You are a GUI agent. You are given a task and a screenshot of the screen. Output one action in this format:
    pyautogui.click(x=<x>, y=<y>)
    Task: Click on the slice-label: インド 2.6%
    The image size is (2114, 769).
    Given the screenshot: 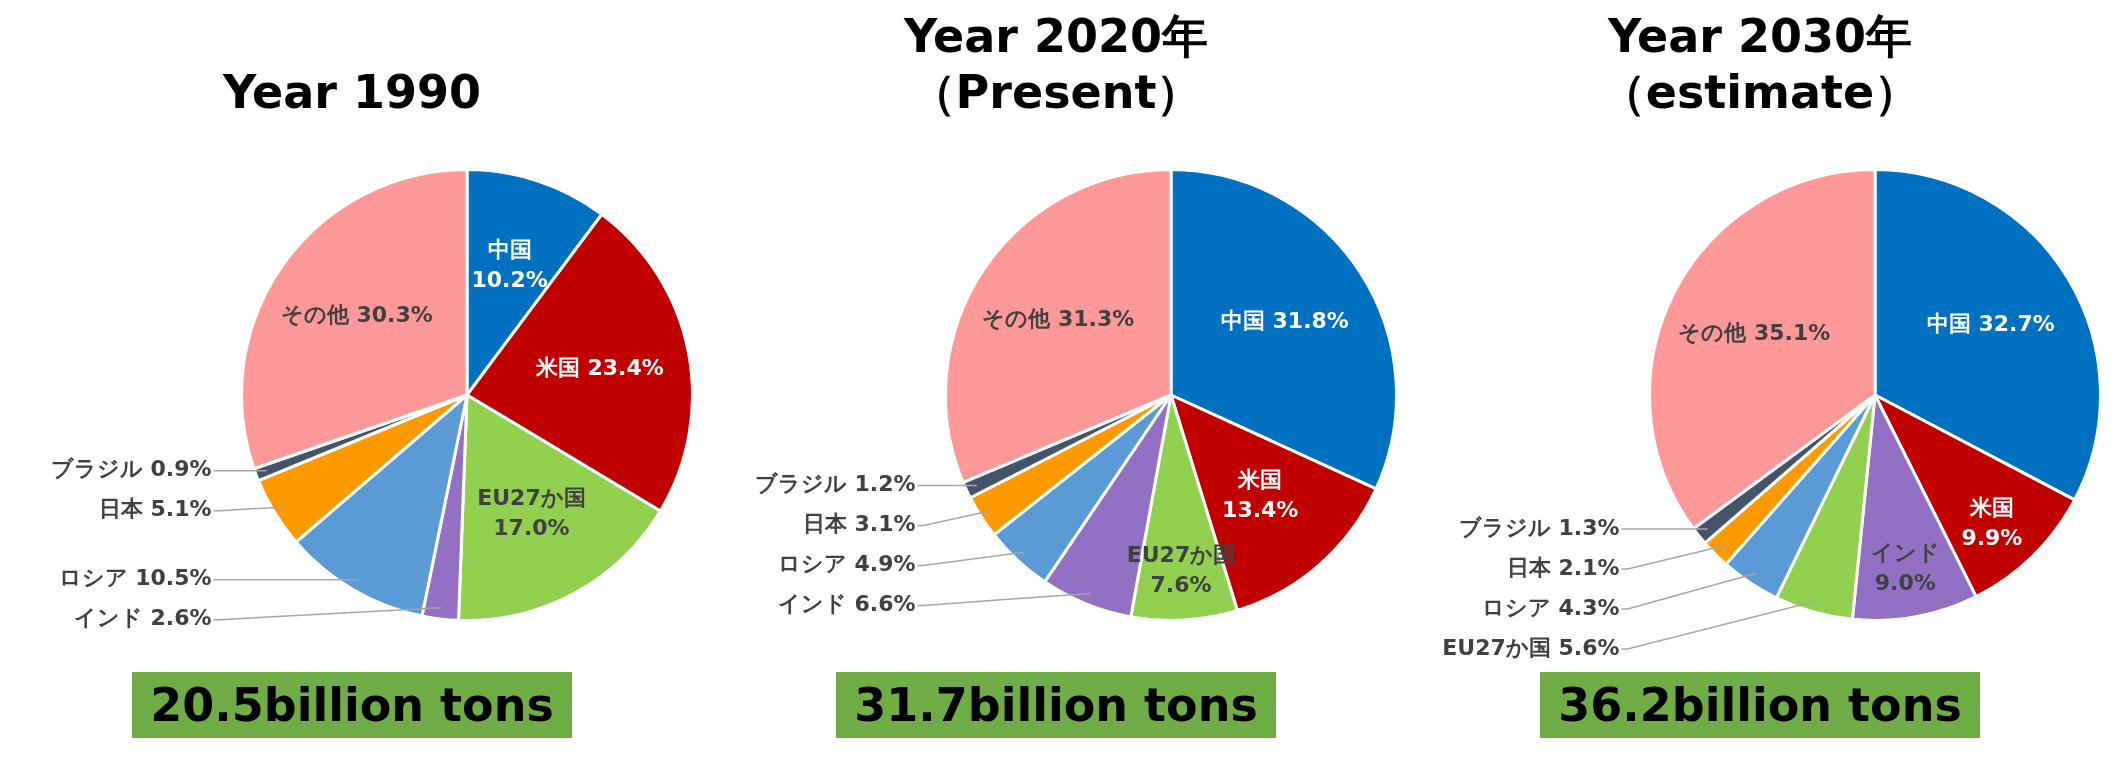 What is the action you would take?
    pyautogui.click(x=142, y=618)
    